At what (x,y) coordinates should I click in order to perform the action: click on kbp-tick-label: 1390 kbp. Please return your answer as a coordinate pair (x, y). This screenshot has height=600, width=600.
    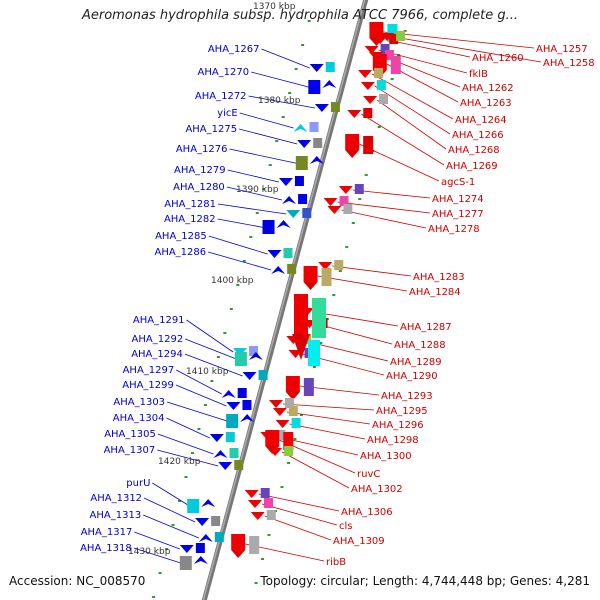
    Looking at the image, I should click on (257, 190).